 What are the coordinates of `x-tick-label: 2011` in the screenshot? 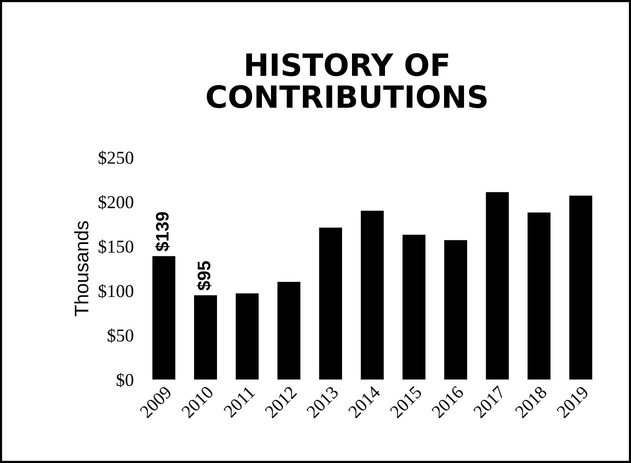 It's located at (239, 402).